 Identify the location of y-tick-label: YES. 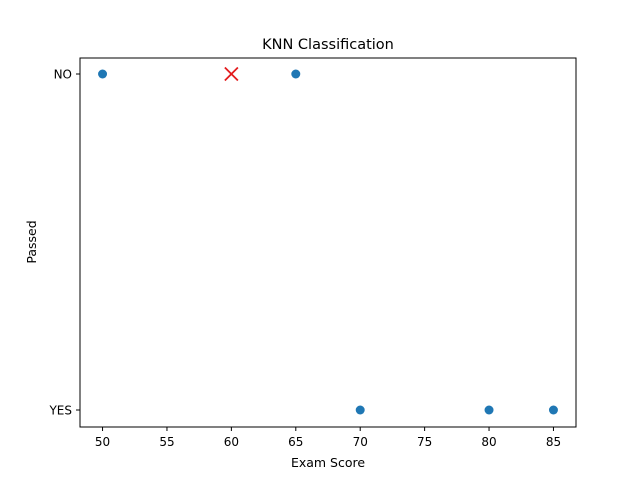
(60, 411).